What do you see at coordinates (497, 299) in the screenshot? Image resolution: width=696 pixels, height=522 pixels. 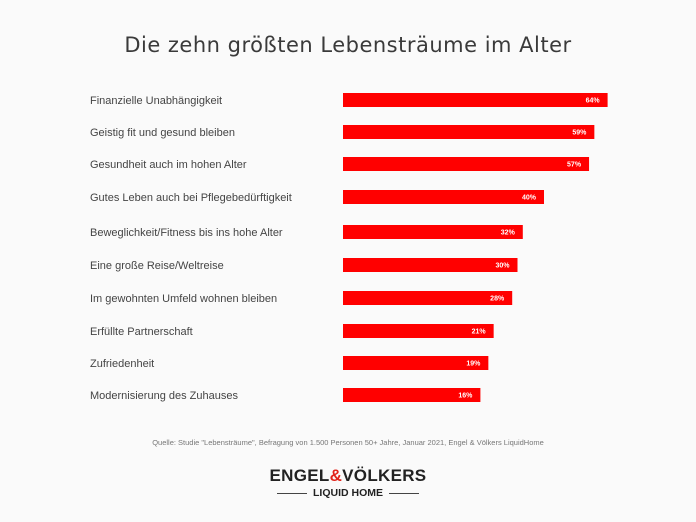 I see `value-label: 28%` at bounding box center [497, 299].